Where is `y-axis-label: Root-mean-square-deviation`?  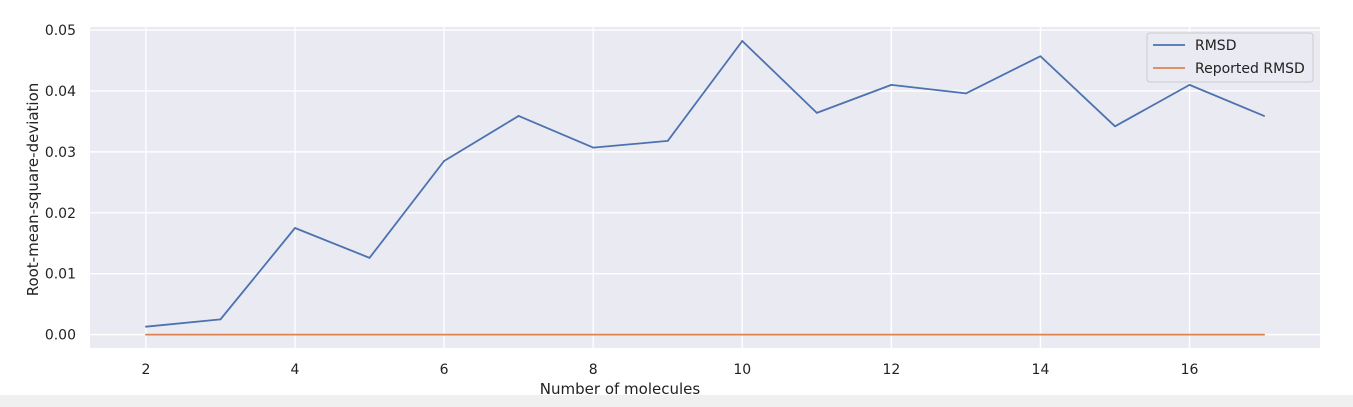
y-axis-label: Root-mean-square-deviation is located at coordinates (33, 190).